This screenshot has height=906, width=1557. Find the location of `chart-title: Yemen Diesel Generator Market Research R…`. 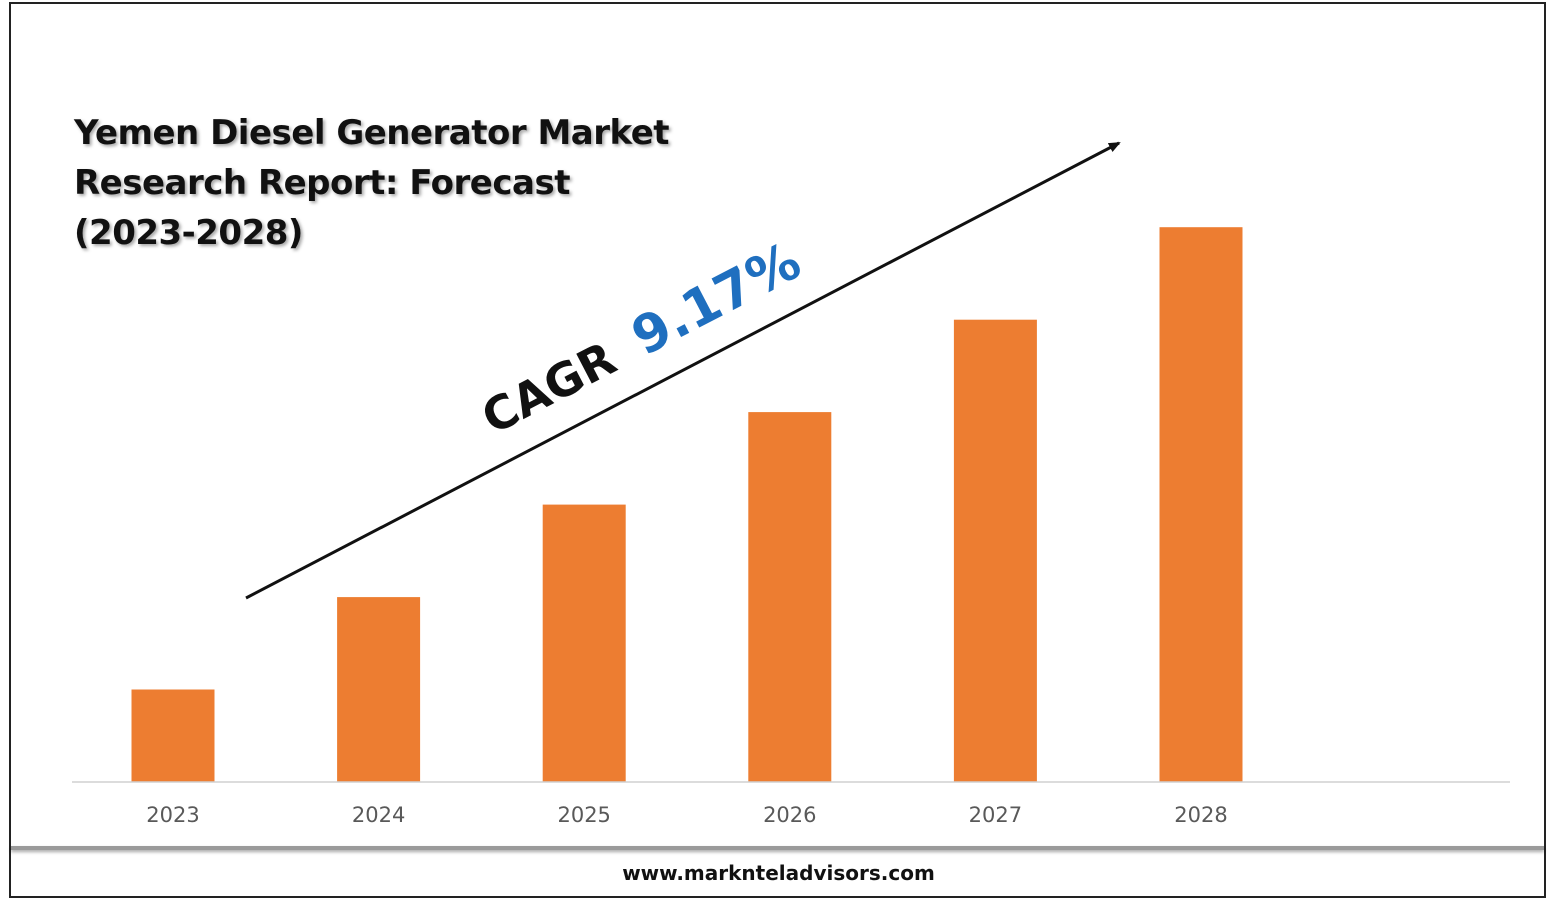

chart-title: Yemen Diesel Generator Market Research R… is located at coordinates (394, 183).